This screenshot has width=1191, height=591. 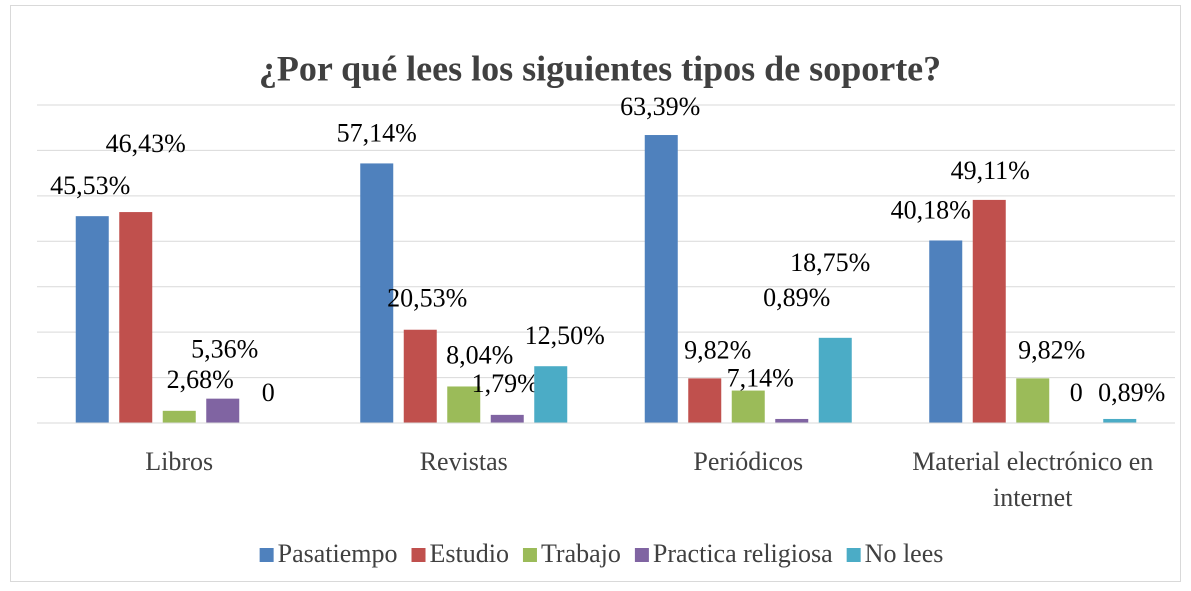 I want to click on data-label: 7,14%, so click(x=760, y=378).